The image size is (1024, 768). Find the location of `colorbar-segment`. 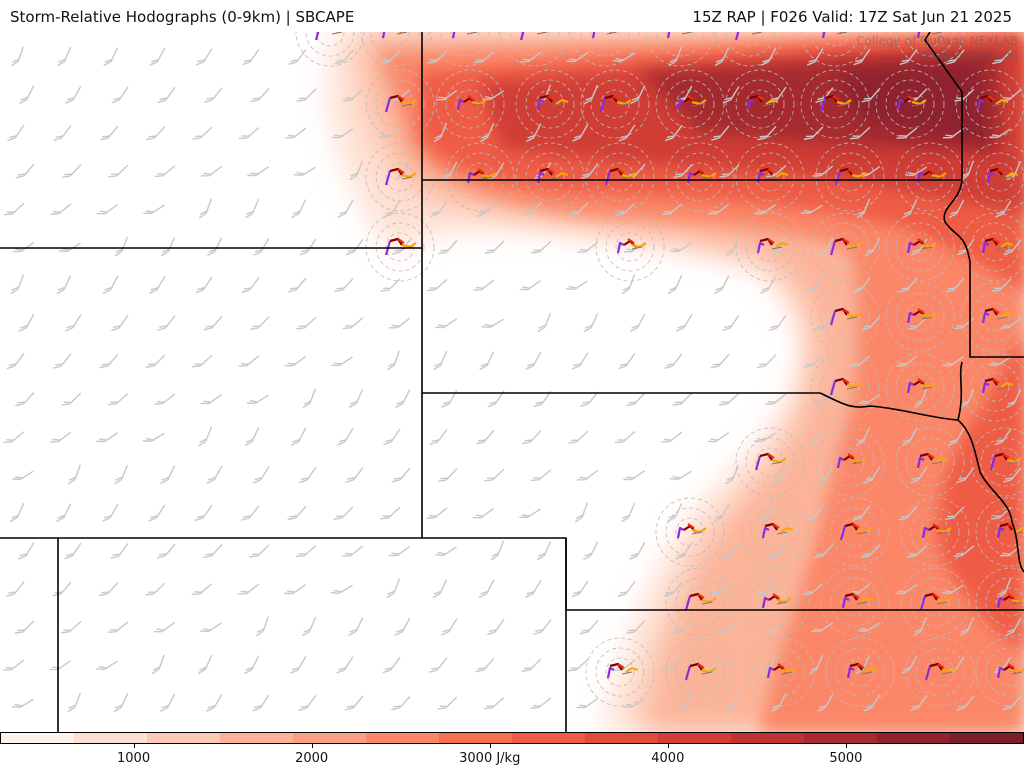

colorbar-segment is located at coordinates (110, 738).